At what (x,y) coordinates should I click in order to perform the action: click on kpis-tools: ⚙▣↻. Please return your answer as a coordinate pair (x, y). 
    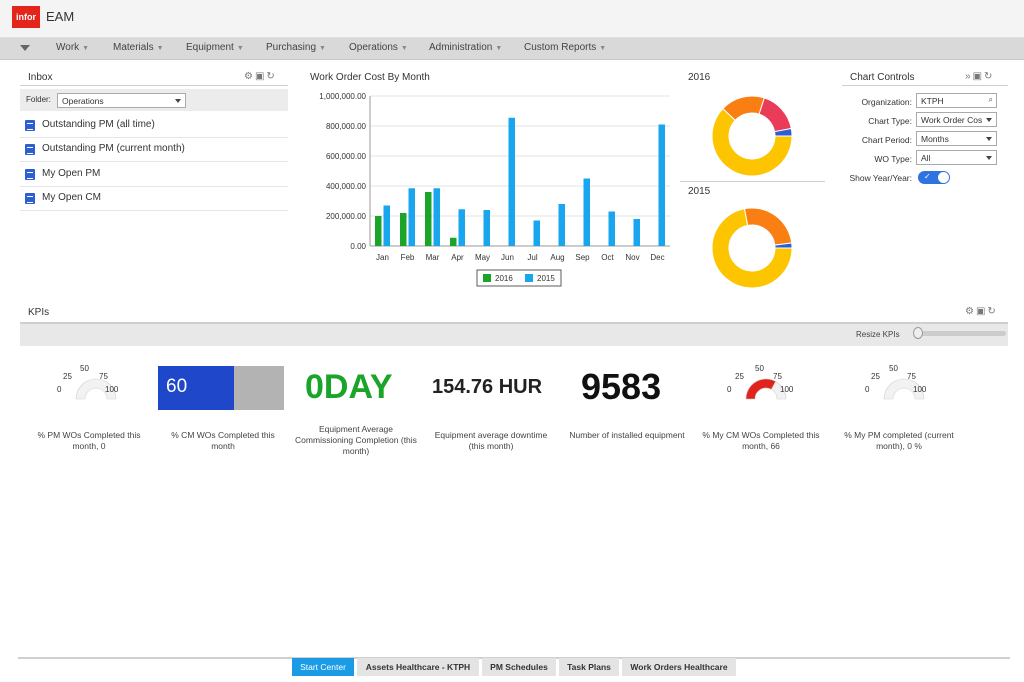
    Looking at the image, I should click on (981, 311).